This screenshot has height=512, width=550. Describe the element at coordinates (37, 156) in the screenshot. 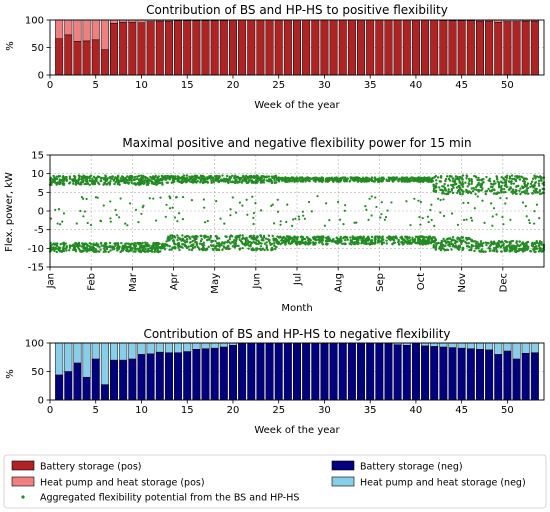

I see `y-tick-label: 15` at that location.